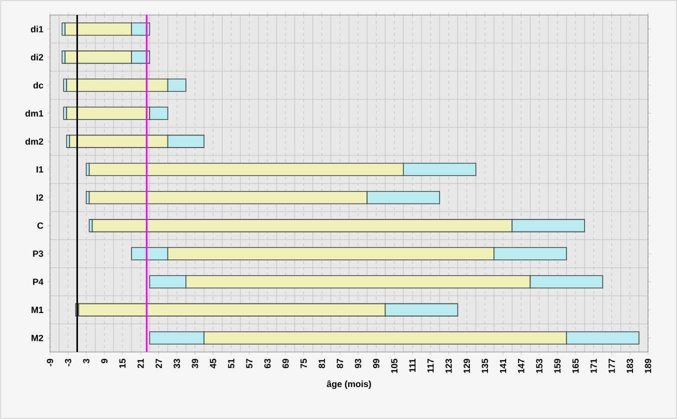 This screenshot has height=419, width=677. I want to click on x-tick-label: 183, so click(630, 365).